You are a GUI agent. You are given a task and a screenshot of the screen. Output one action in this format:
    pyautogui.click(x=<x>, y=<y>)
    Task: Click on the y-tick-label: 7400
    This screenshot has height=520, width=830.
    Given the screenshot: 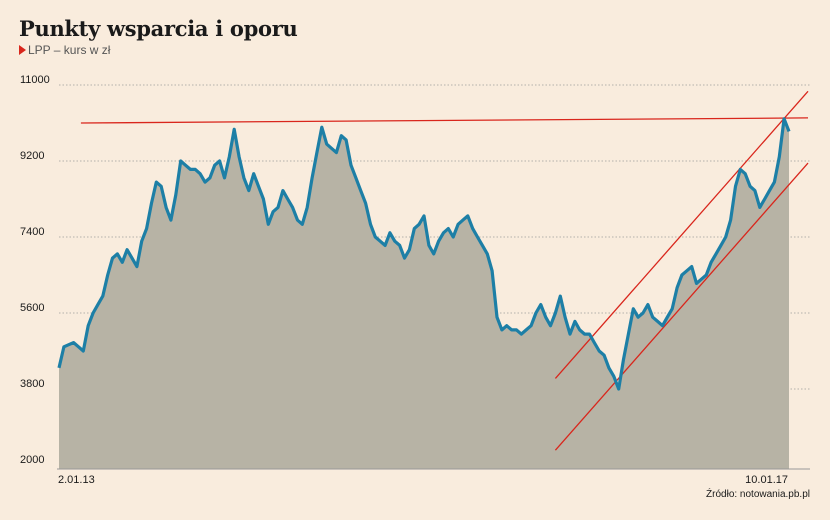 What is the action you would take?
    pyautogui.click(x=32, y=232)
    